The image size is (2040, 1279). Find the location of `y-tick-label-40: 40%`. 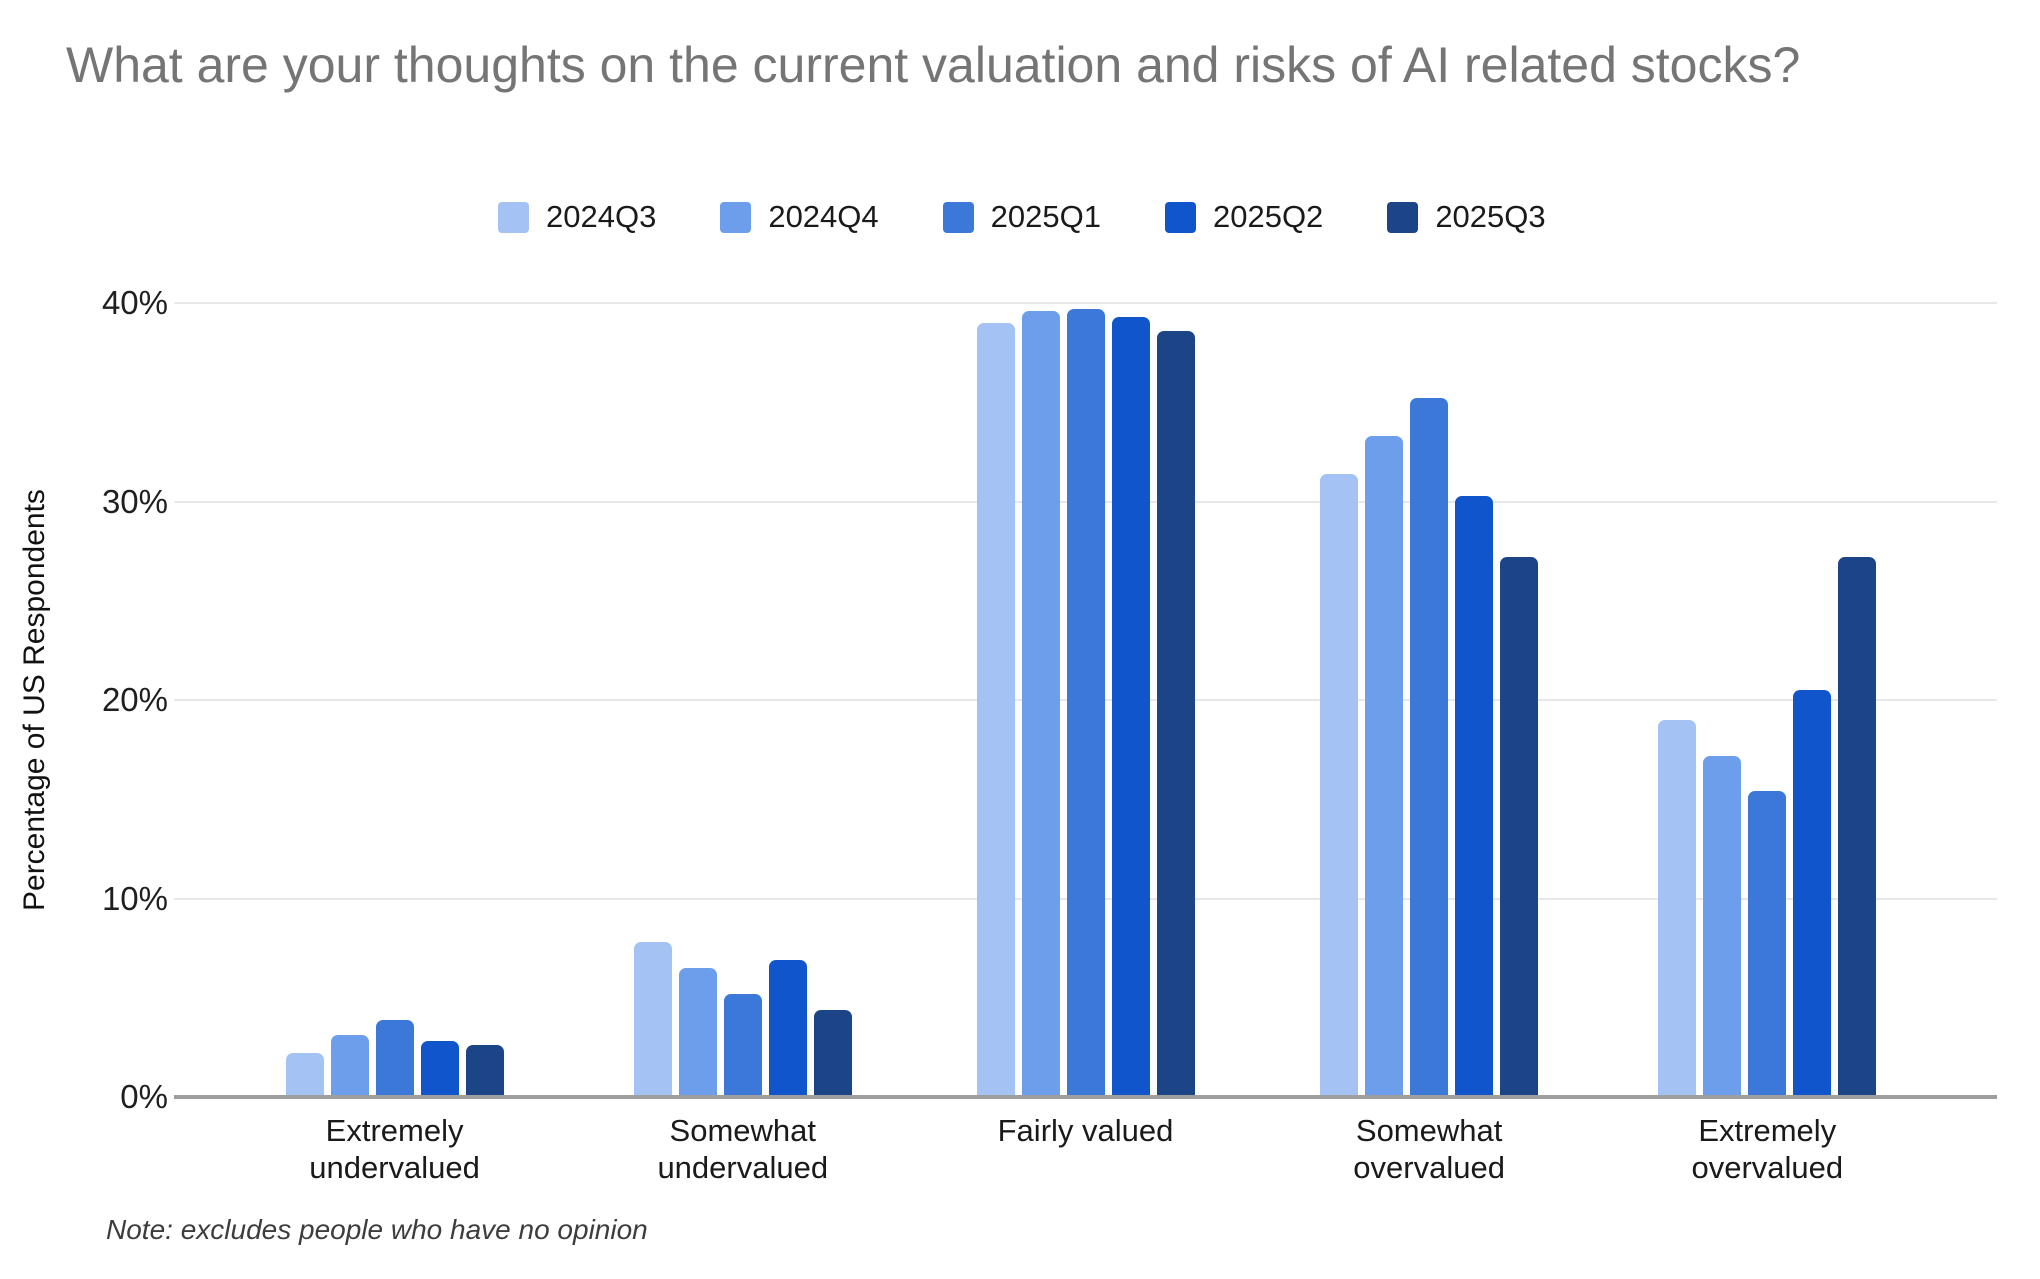

y-tick-label-40: 40% is located at coordinates (134, 302).